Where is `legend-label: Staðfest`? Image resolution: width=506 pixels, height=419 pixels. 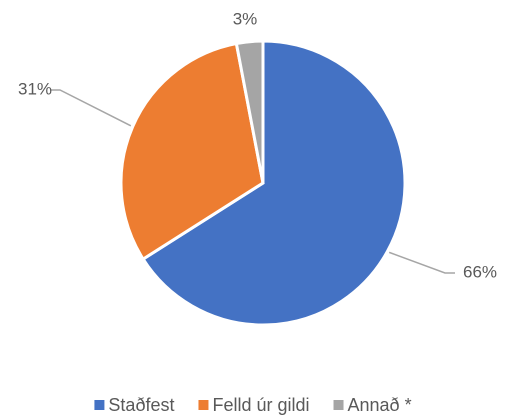
legend-label: Staðfest is located at coordinates (141, 405).